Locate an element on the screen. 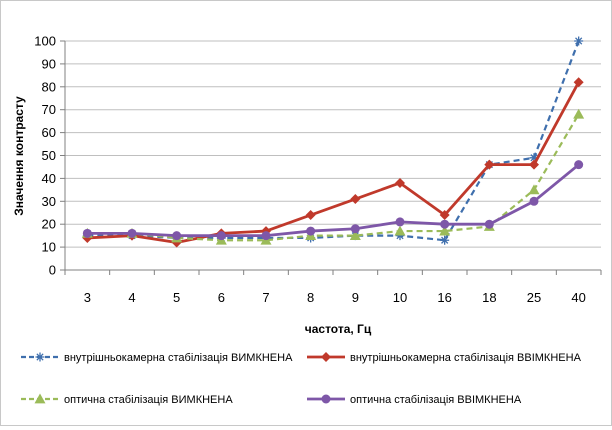 The width and height of the screenshot is (612, 430). y-tick-label: 10 is located at coordinates (49, 247).